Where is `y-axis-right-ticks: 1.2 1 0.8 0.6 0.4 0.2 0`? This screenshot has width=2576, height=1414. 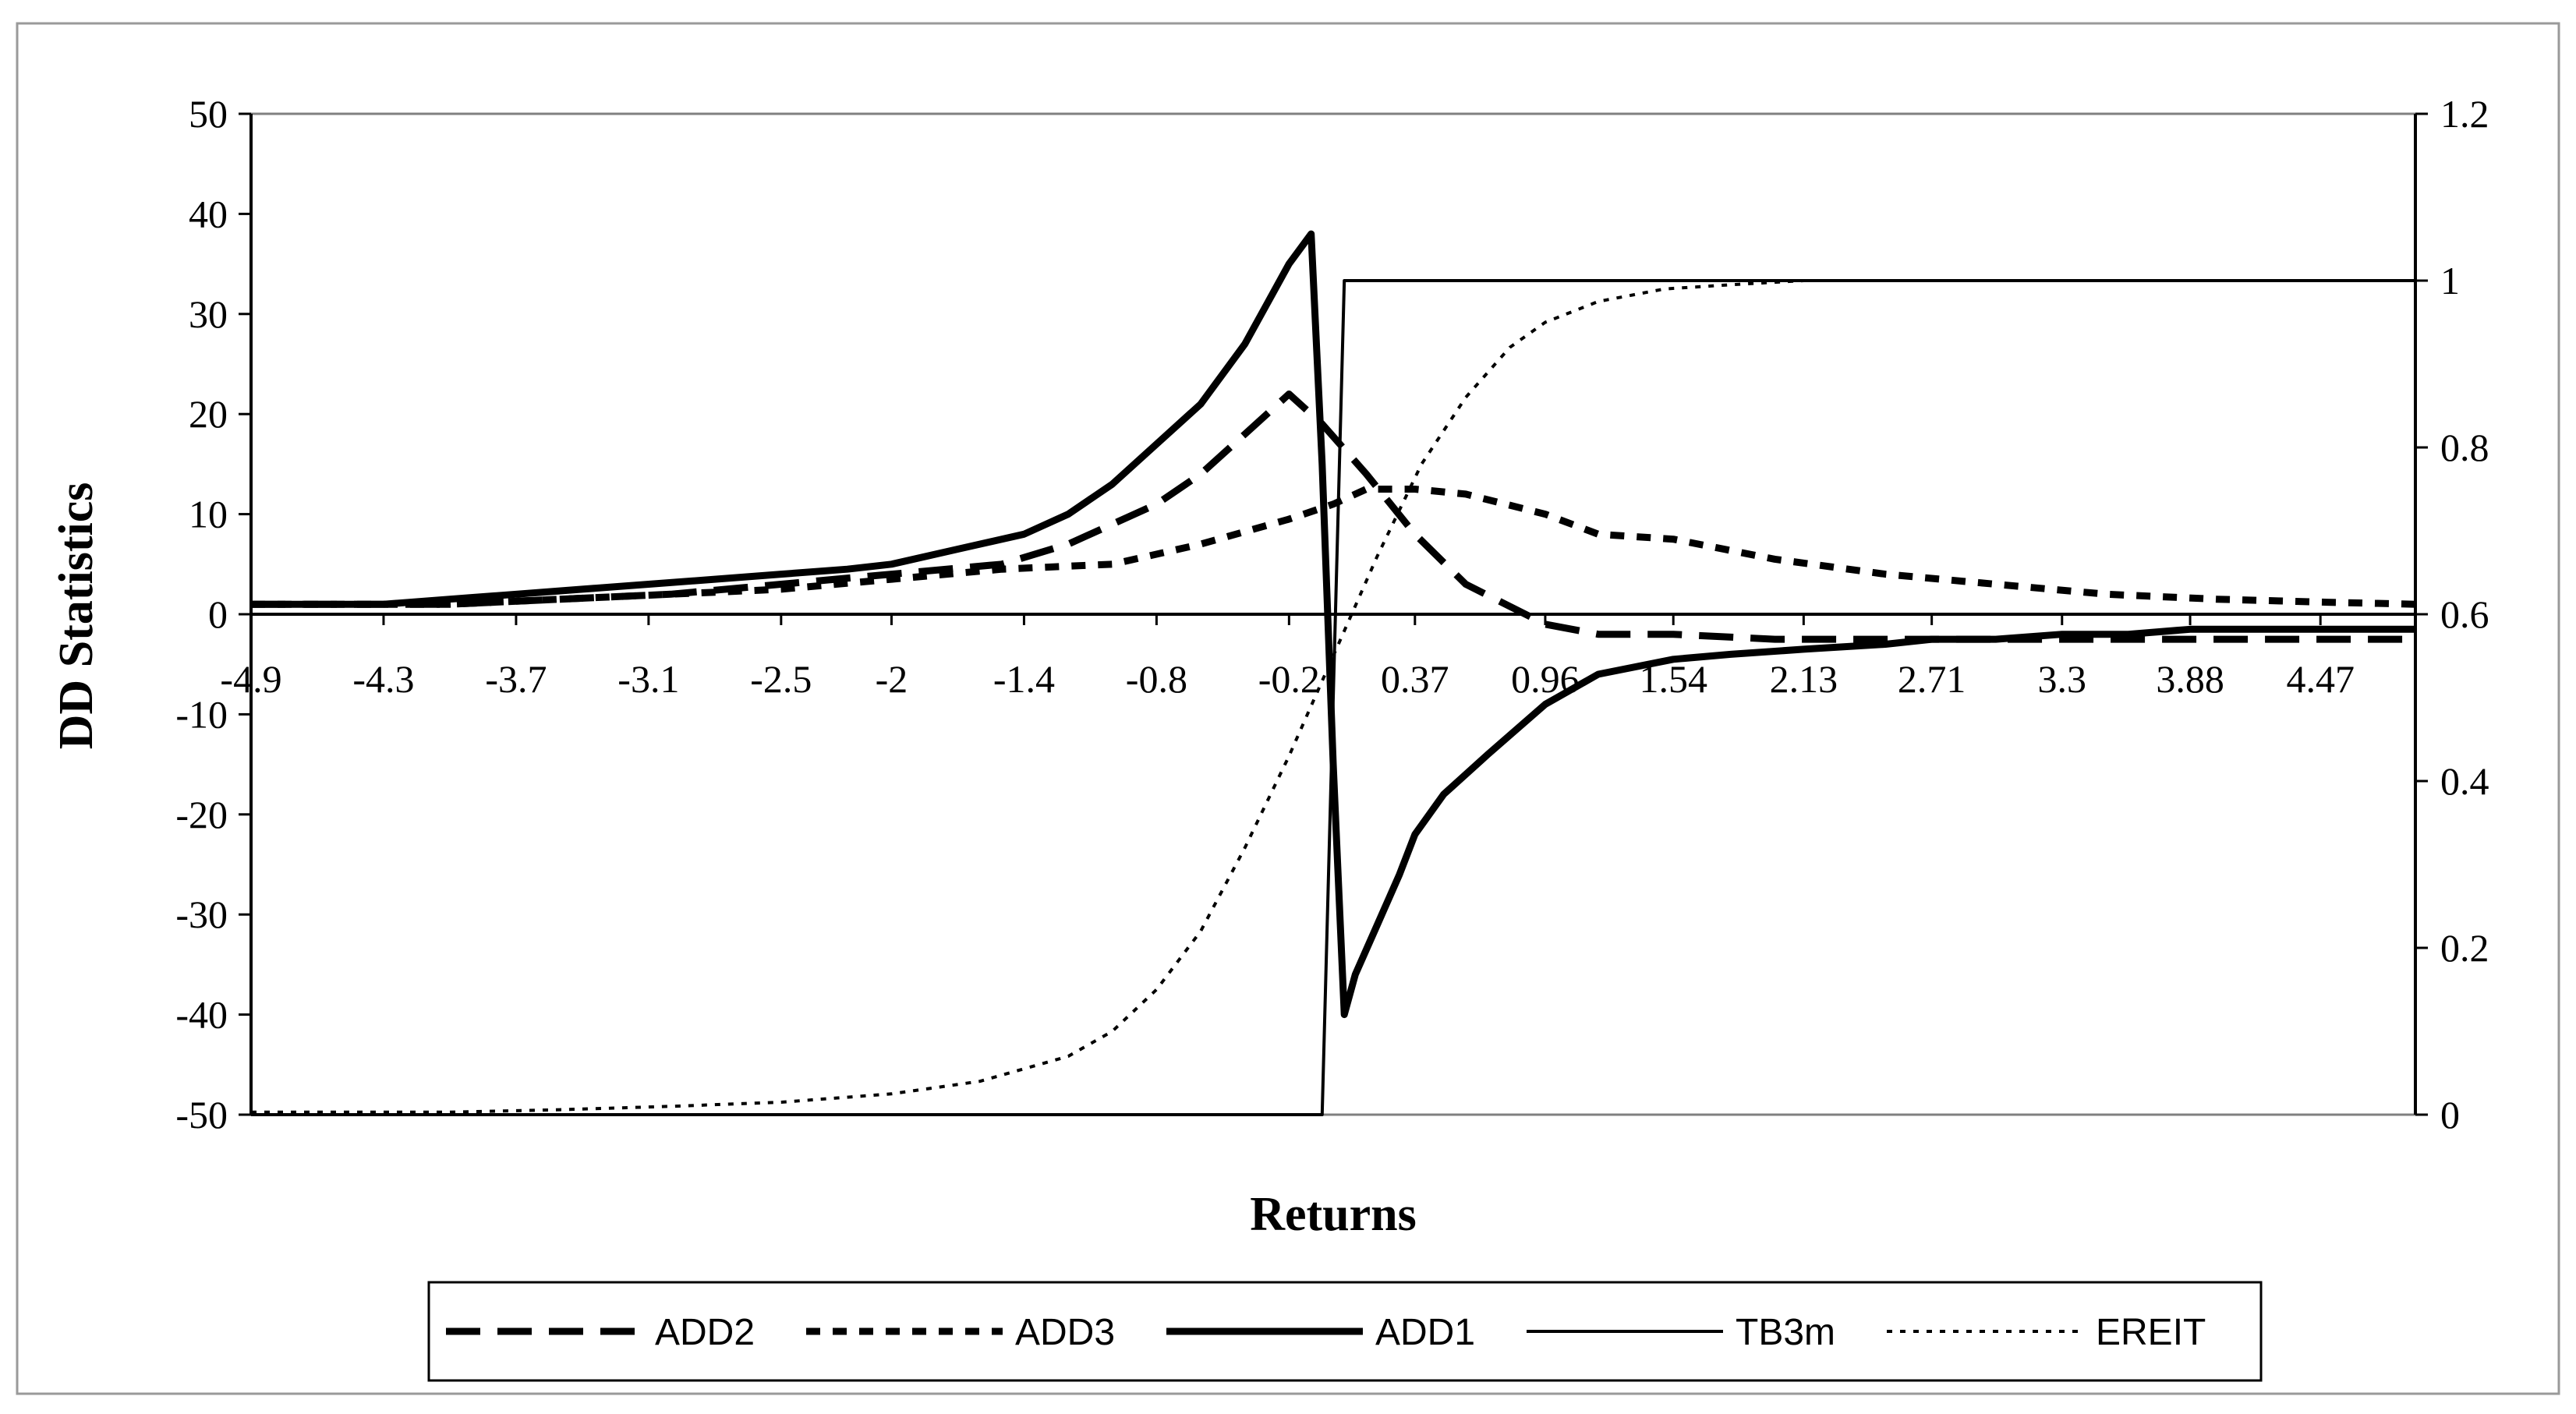
y-axis-right-ticks: 1.2 1 0.8 0.6 0.4 0.2 0 is located at coordinates (2452, 614).